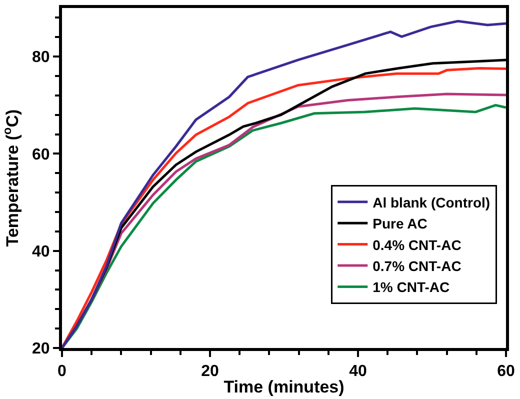 The image size is (520, 399). I want to click on y-tick-label: 20, so click(41, 349).